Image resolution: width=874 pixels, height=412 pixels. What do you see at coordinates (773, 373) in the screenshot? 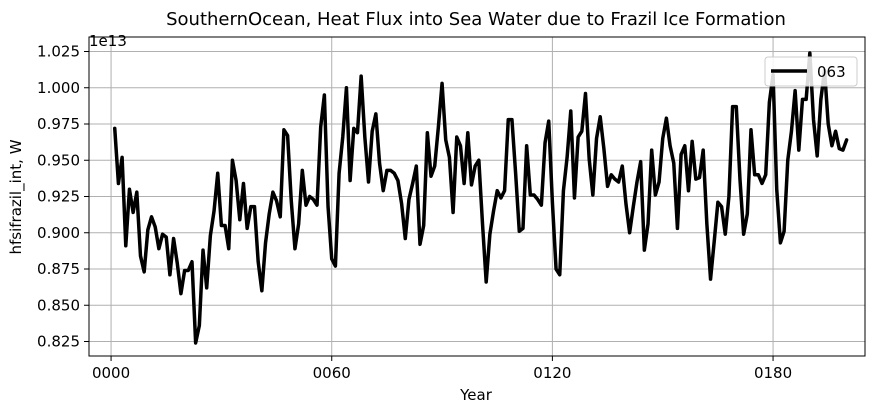
I see `x-tick-label: 0180` at bounding box center [773, 373].